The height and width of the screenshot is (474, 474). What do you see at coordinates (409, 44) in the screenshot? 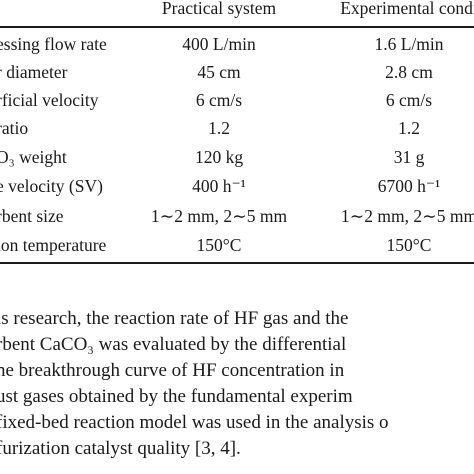
I see `row-experimental-value: 1.6 L/min` at bounding box center [409, 44].